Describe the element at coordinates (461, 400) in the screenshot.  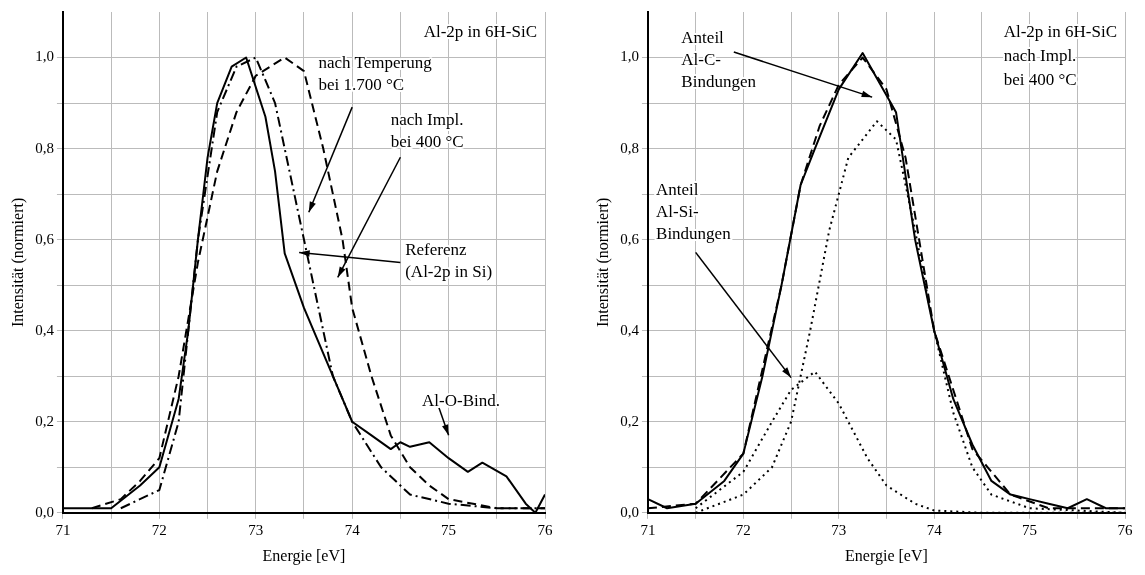
I see `annotation: Al-O-Bind.` at that location.